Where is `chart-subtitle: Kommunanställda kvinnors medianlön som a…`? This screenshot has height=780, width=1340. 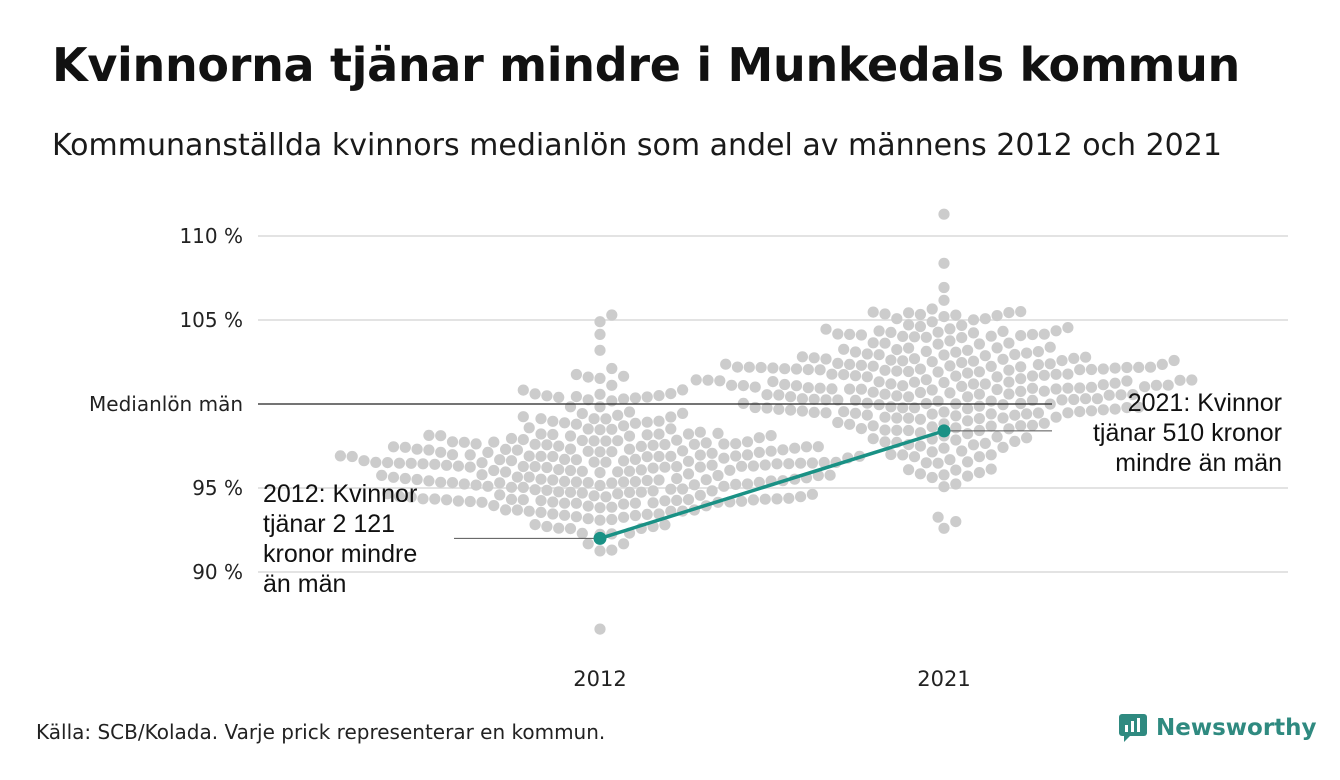 chart-subtitle: Kommunanställda kvinnors medianlön som a… is located at coordinates (637, 145).